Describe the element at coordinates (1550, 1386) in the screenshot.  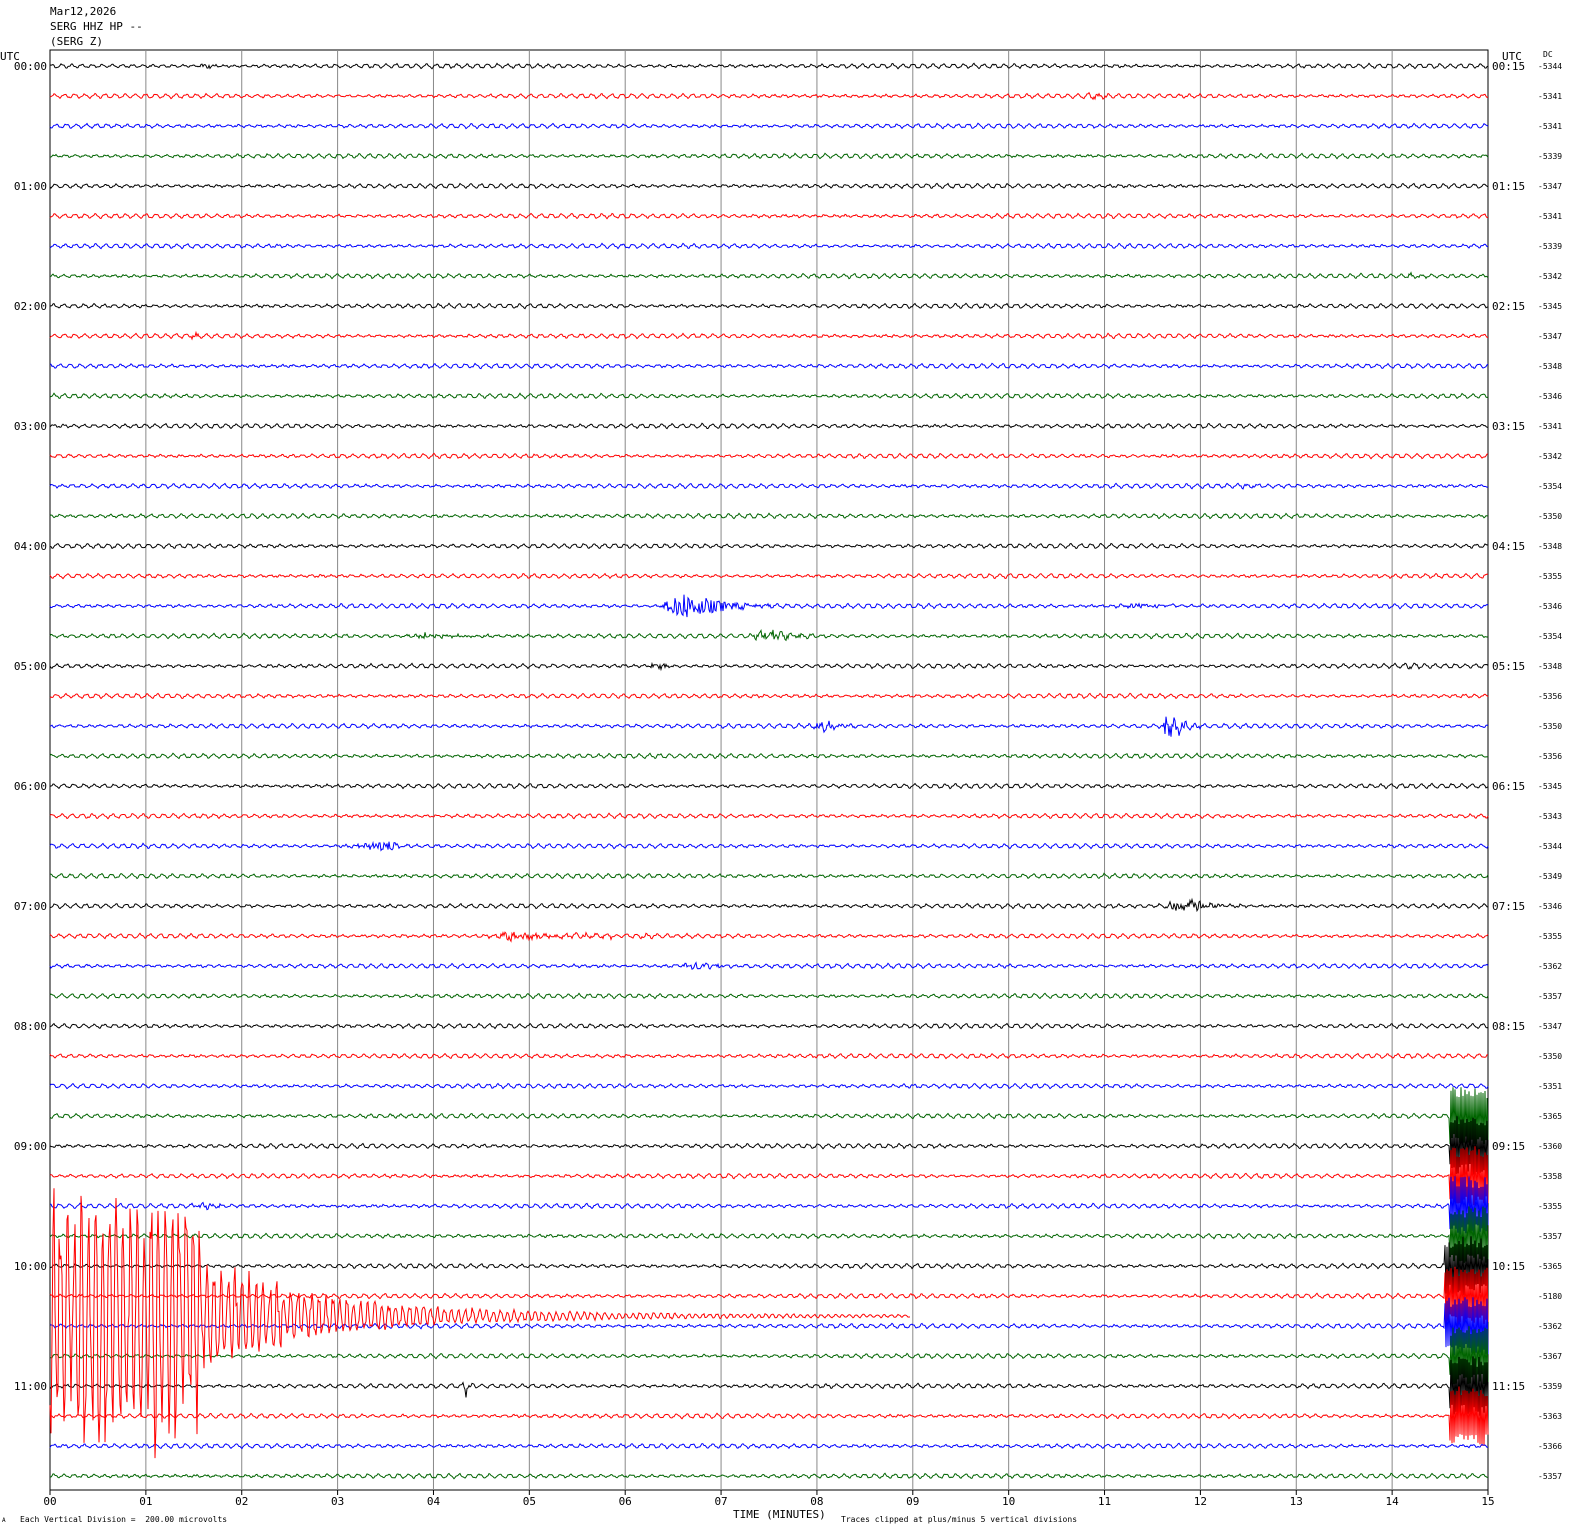
I see `dc-offset-label: -5359` at that location.